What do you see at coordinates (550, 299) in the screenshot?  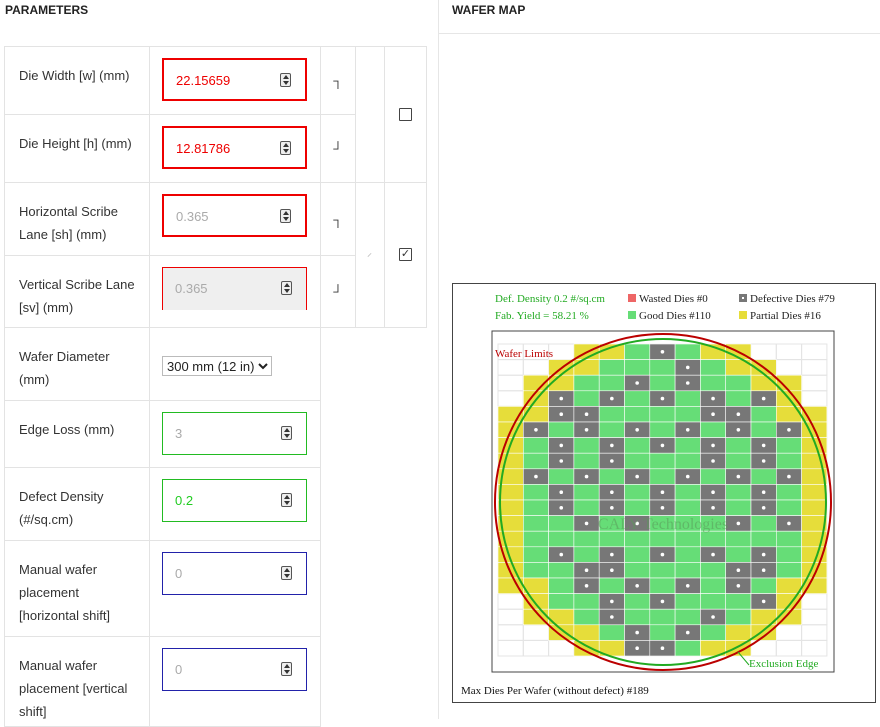 I see `def-density-text: Def. Density 0.2 #/sq.cm` at bounding box center [550, 299].